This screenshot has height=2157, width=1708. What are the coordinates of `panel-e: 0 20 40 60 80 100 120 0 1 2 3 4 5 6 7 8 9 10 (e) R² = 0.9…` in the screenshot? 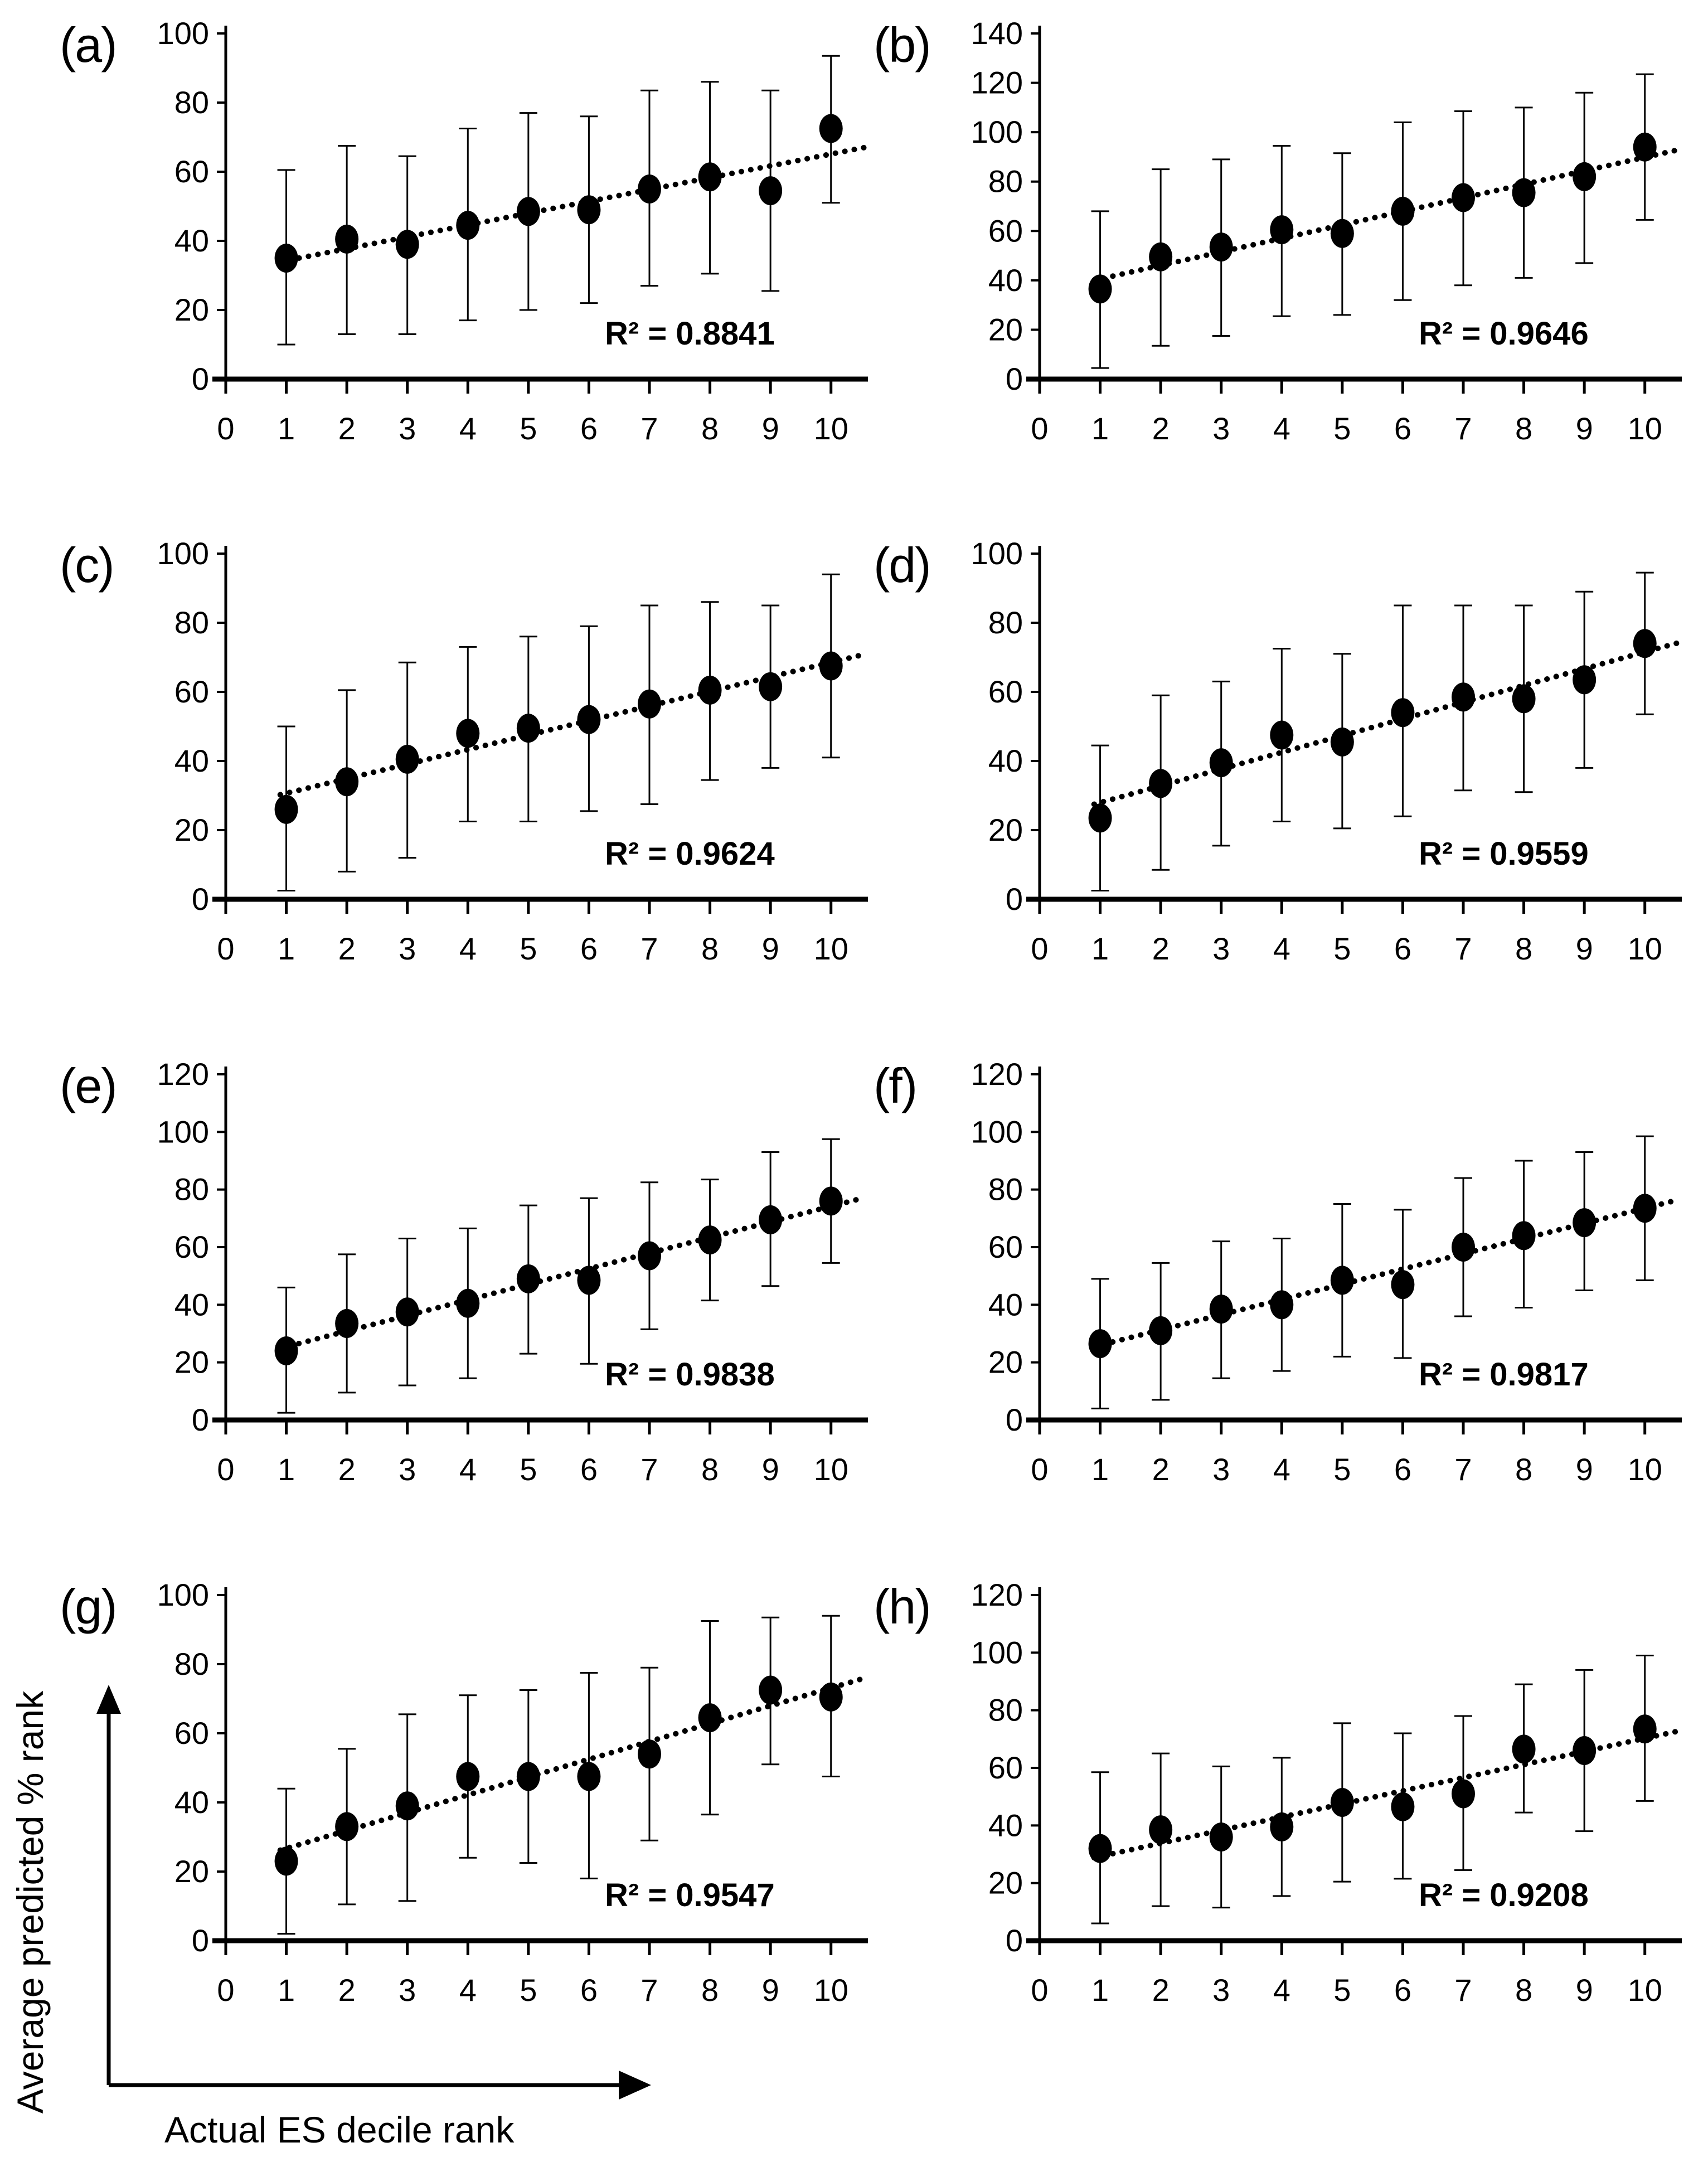 It's located at (468, 1283).